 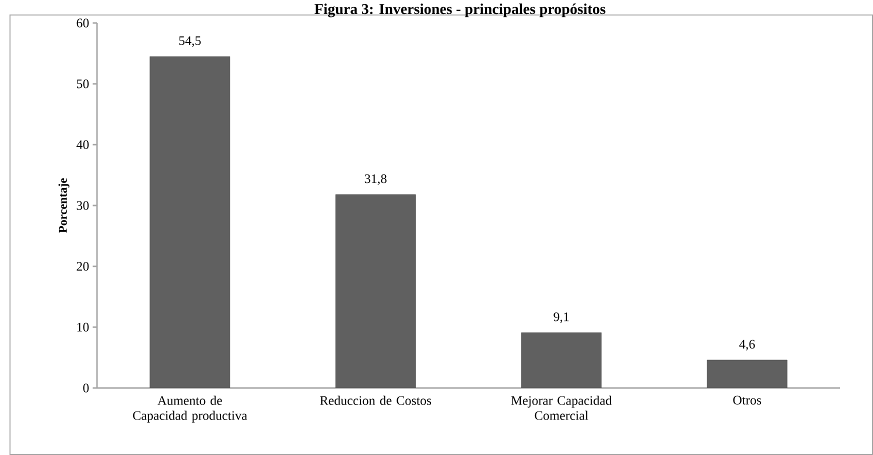 I want to click on y-tick-label: 60, so click(x=82, y=23).